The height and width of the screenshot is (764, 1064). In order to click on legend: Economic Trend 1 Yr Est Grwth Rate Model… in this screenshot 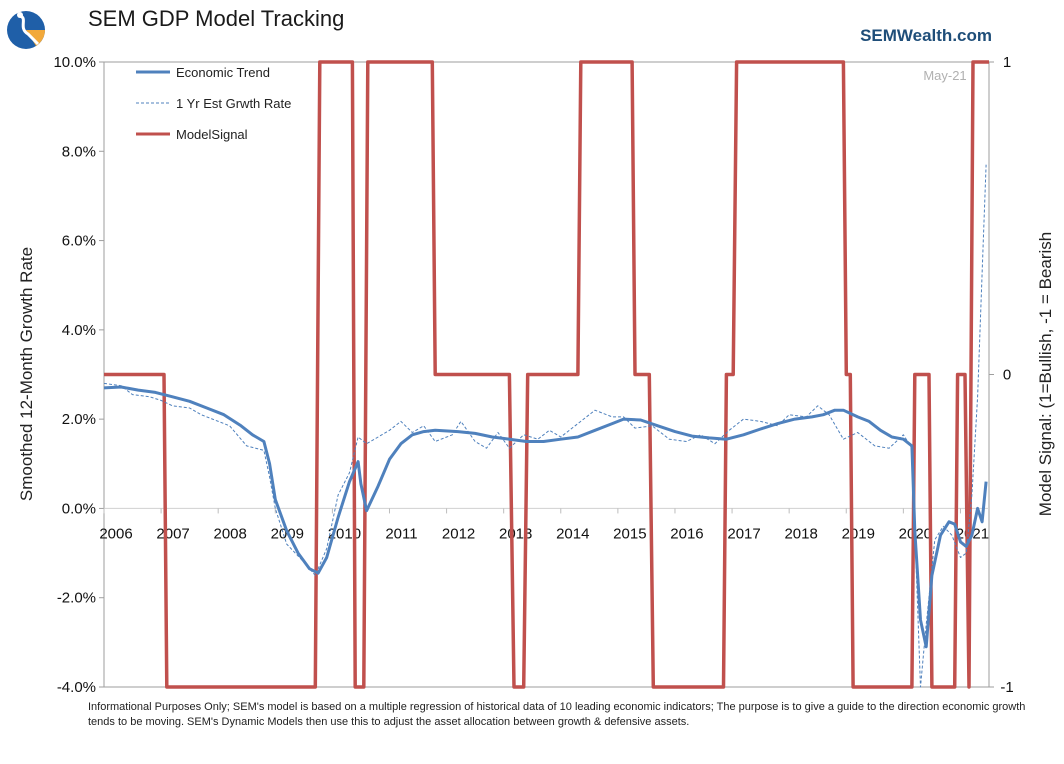, I will do `click(213, 103)`.